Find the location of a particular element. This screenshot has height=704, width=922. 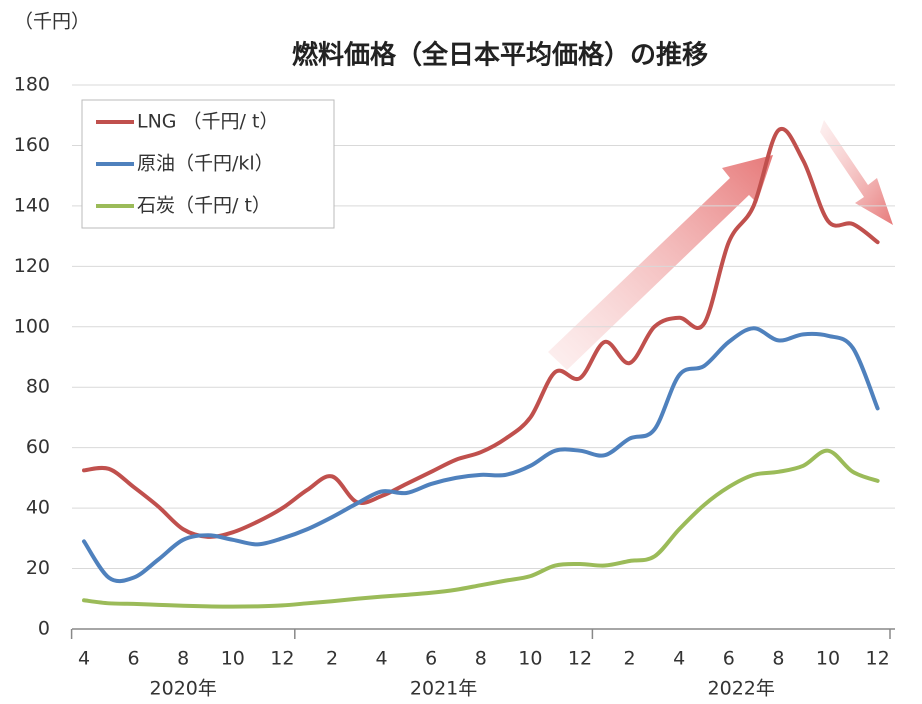

y-tick-label: 60 is located at coordinates (38, 447).